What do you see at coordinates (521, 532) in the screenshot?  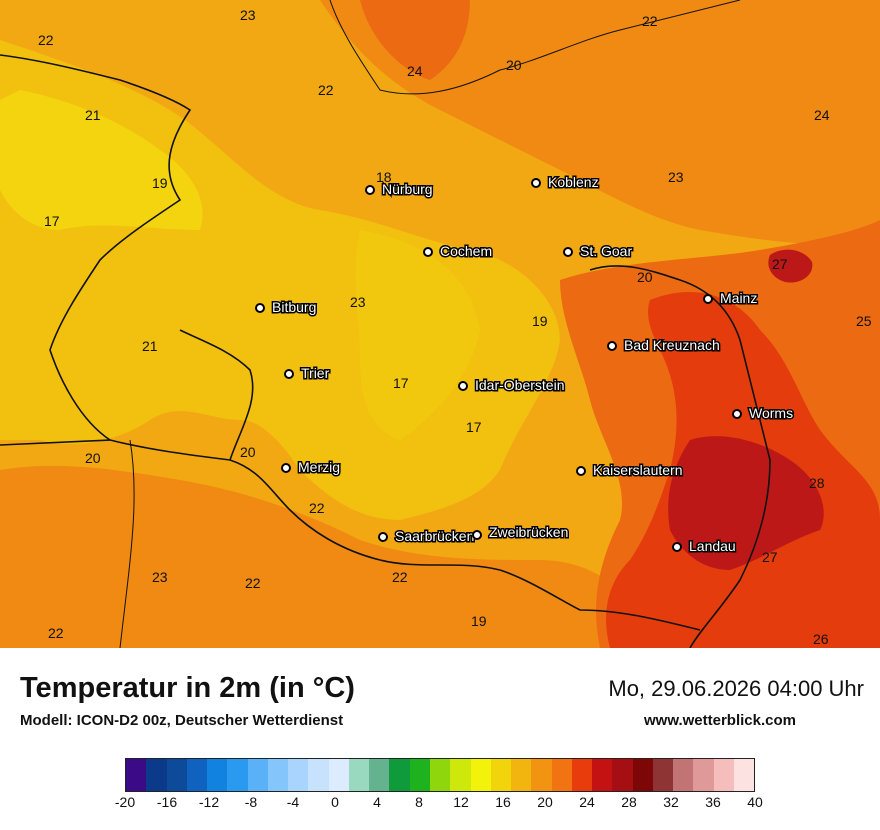 I see `city-zweibruecken: Zweibrücken` at bounding box center [521, 532].